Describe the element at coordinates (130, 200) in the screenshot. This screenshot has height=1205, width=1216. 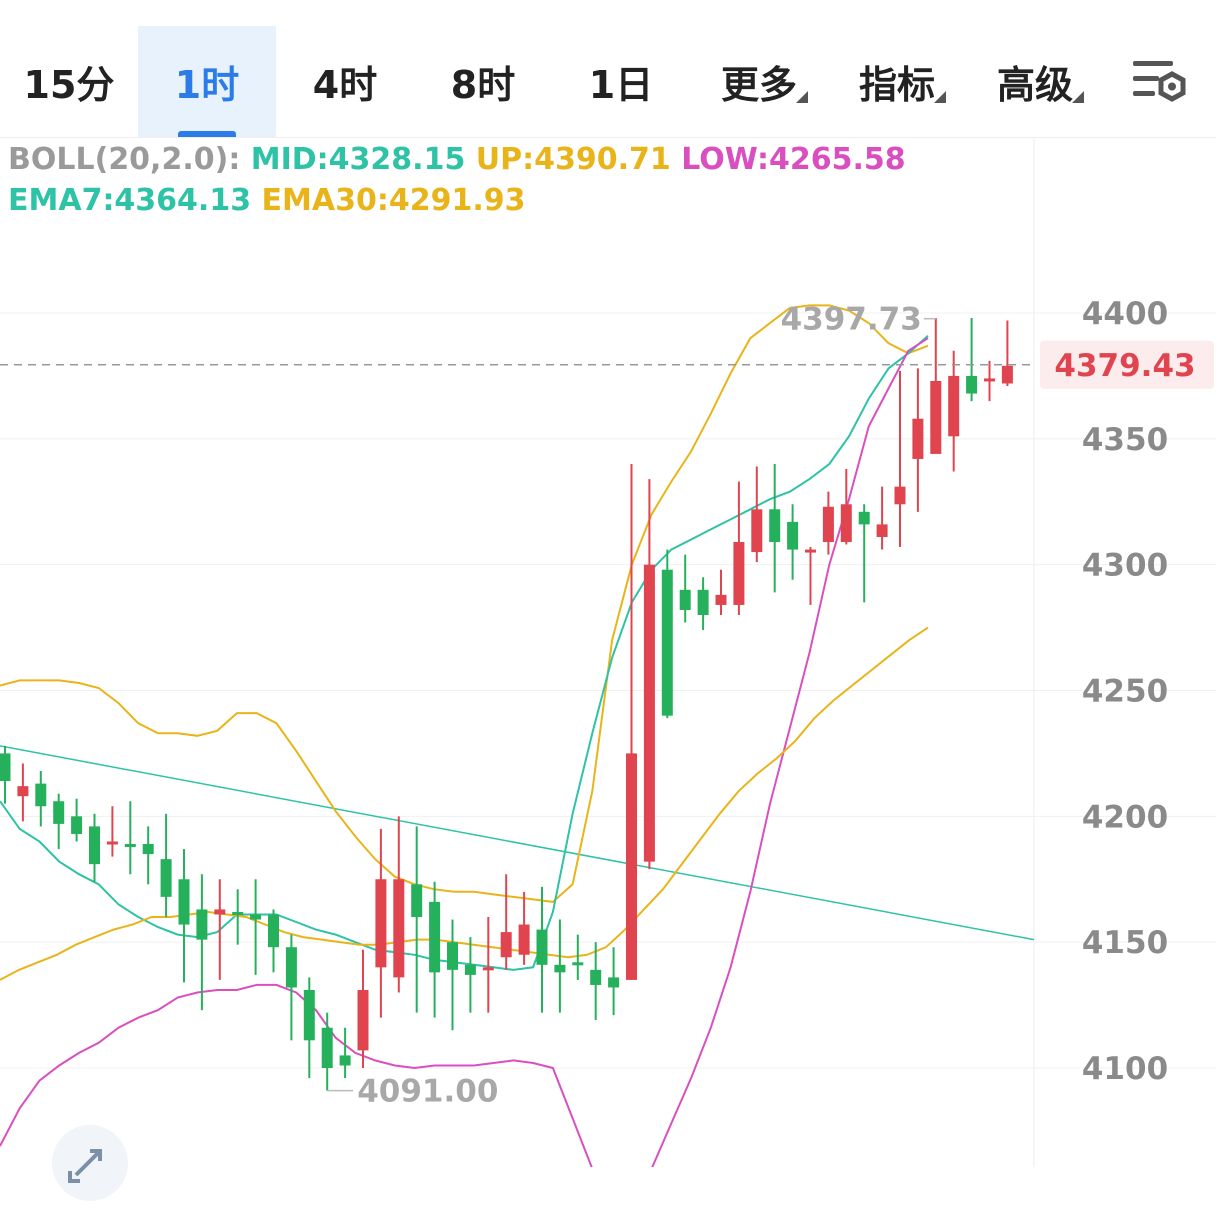
I see `ema7-value: EMA7:4364.13` at that location.